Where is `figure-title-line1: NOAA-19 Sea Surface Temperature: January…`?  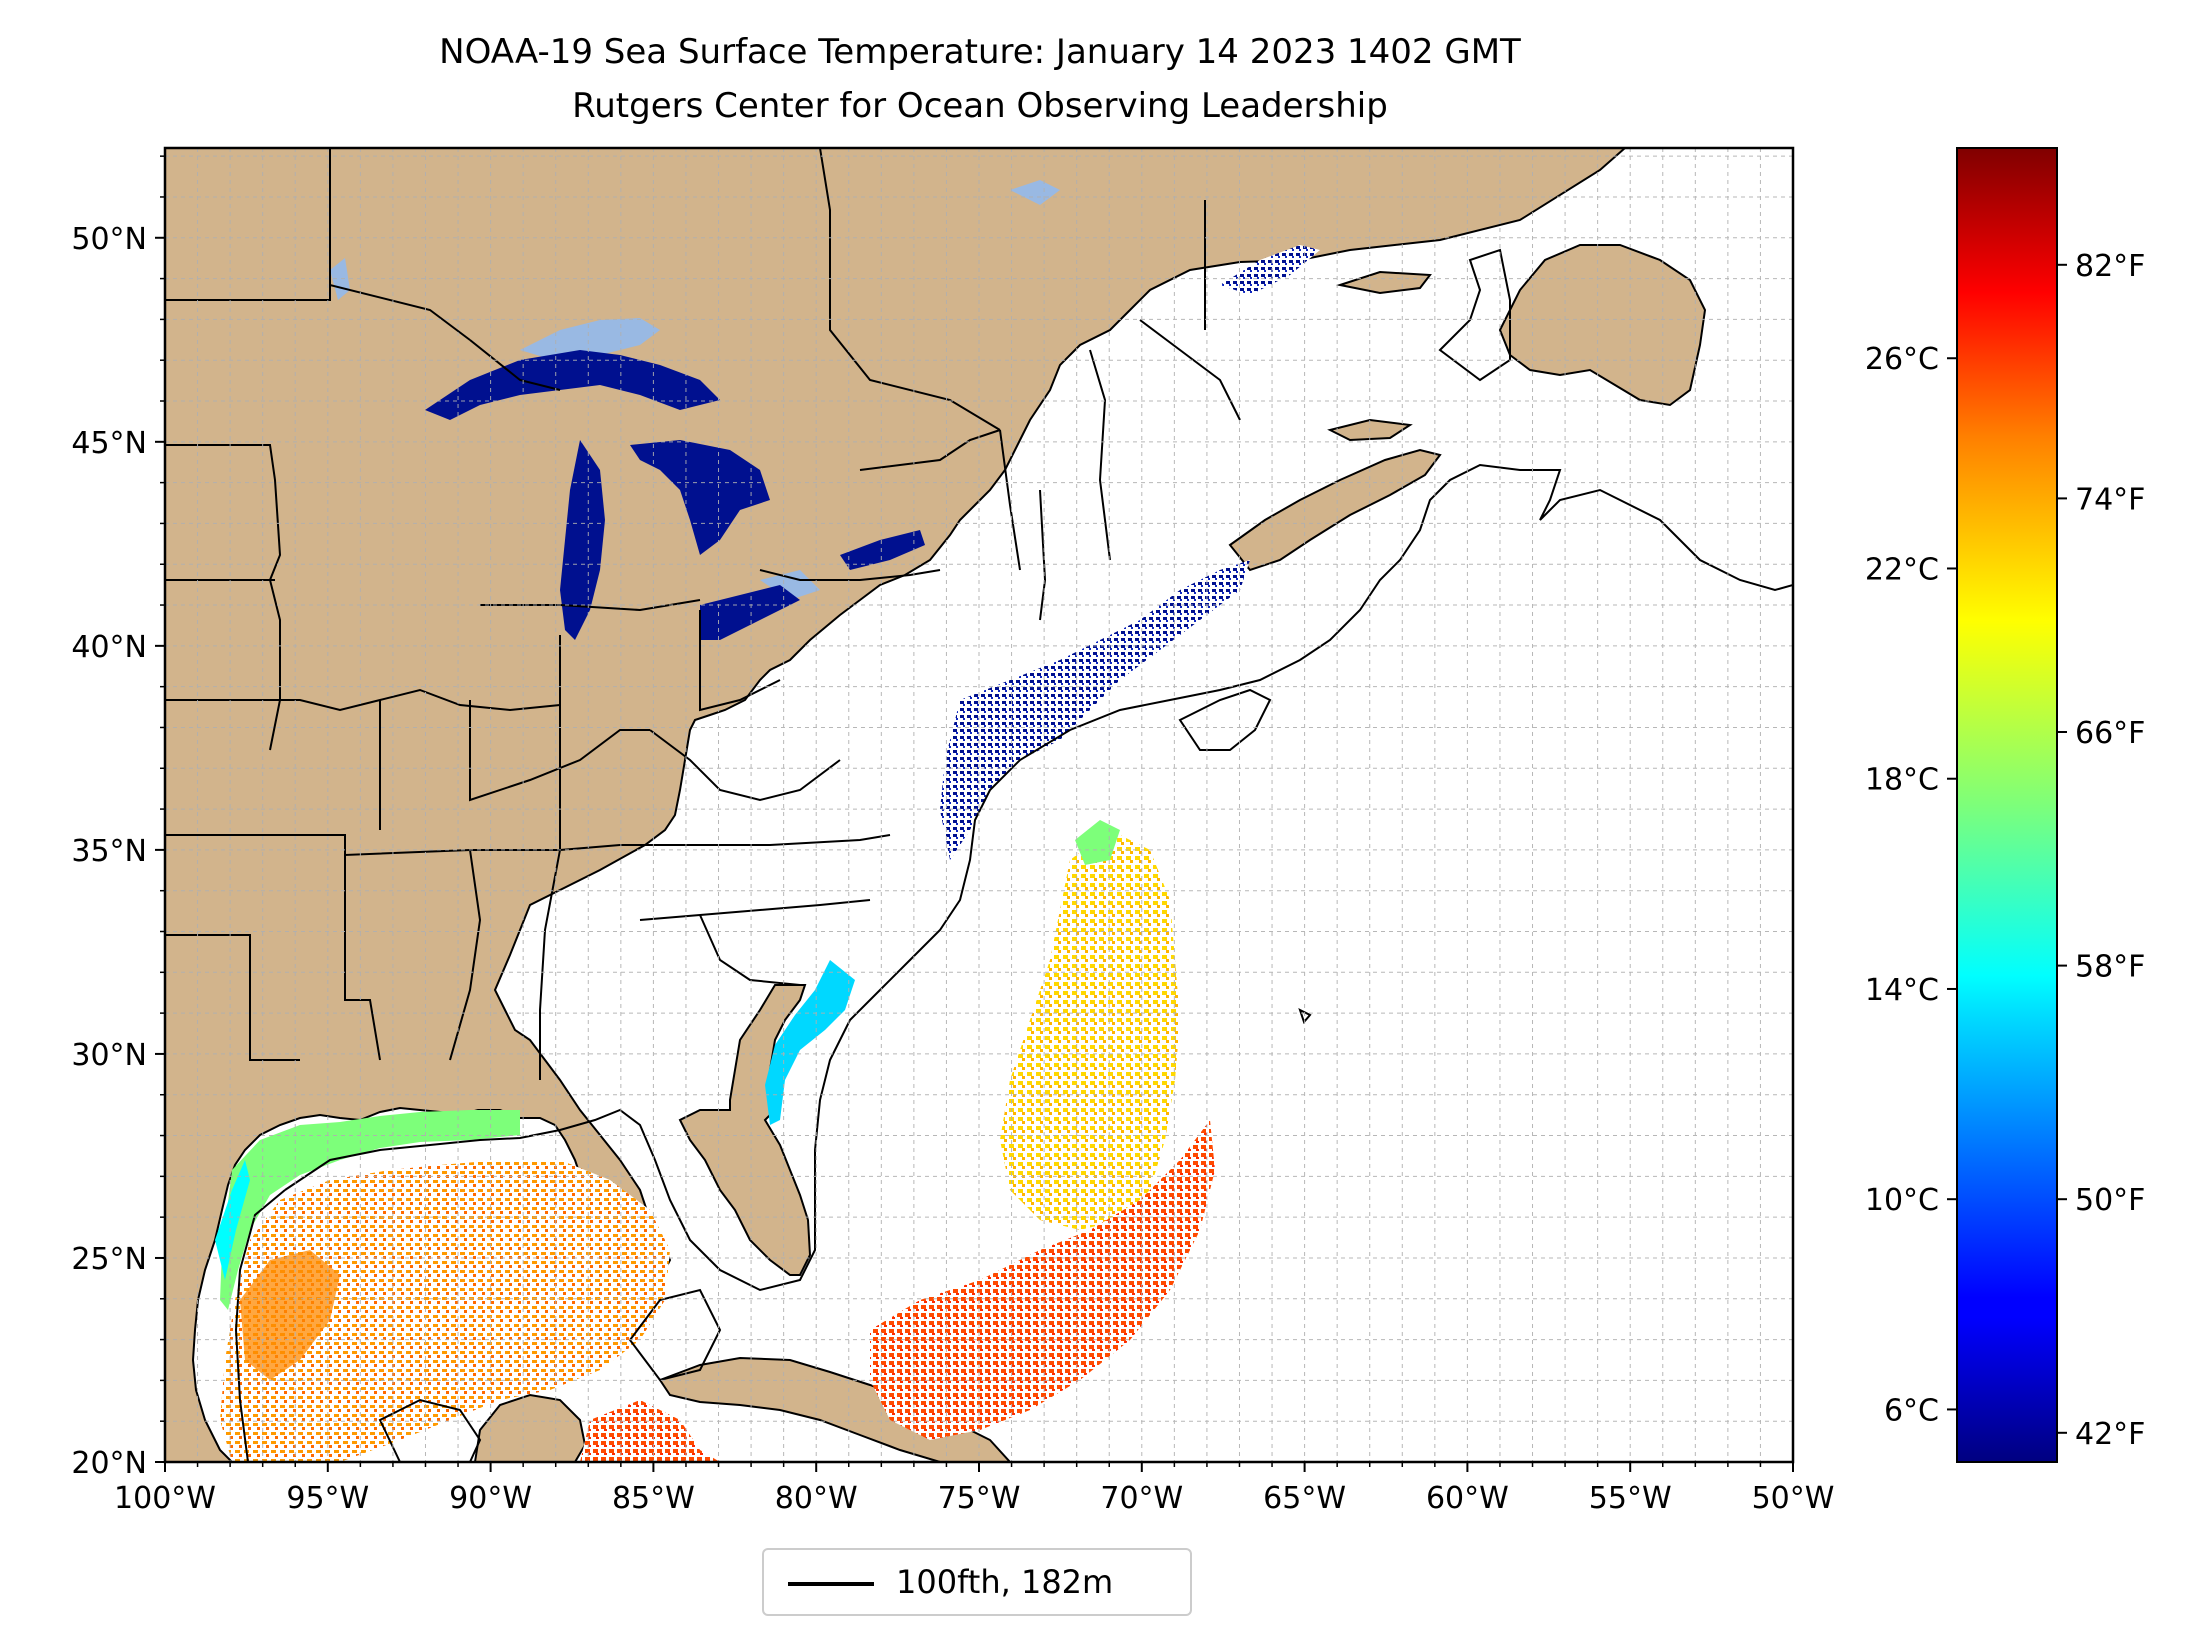
figure-title-line1: NOAA-19 Sea Surface Temperature: January… is located at coordinates (980, 52).